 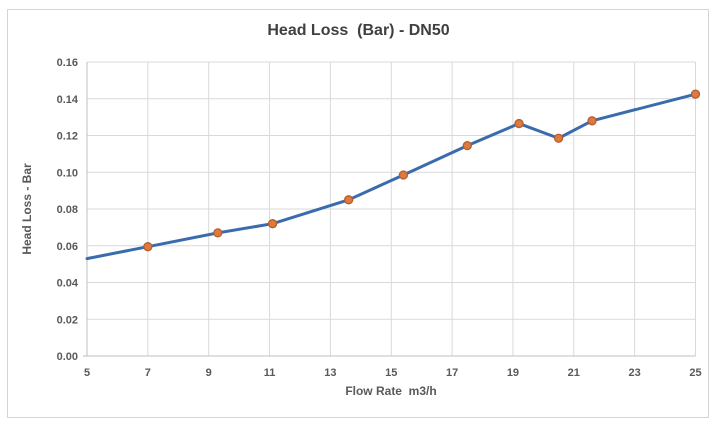 I want to click on y-tick-label: 0.00, so click(x=67, y=357).